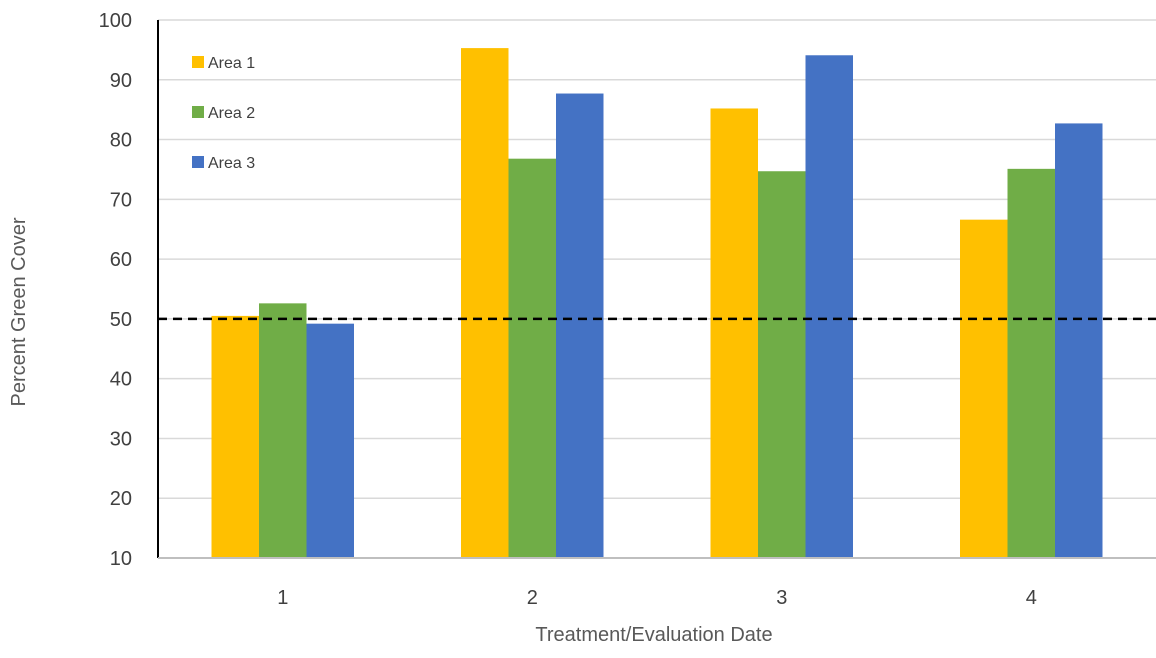  I want to click on x-tick-label: 2, so click(532, 598).